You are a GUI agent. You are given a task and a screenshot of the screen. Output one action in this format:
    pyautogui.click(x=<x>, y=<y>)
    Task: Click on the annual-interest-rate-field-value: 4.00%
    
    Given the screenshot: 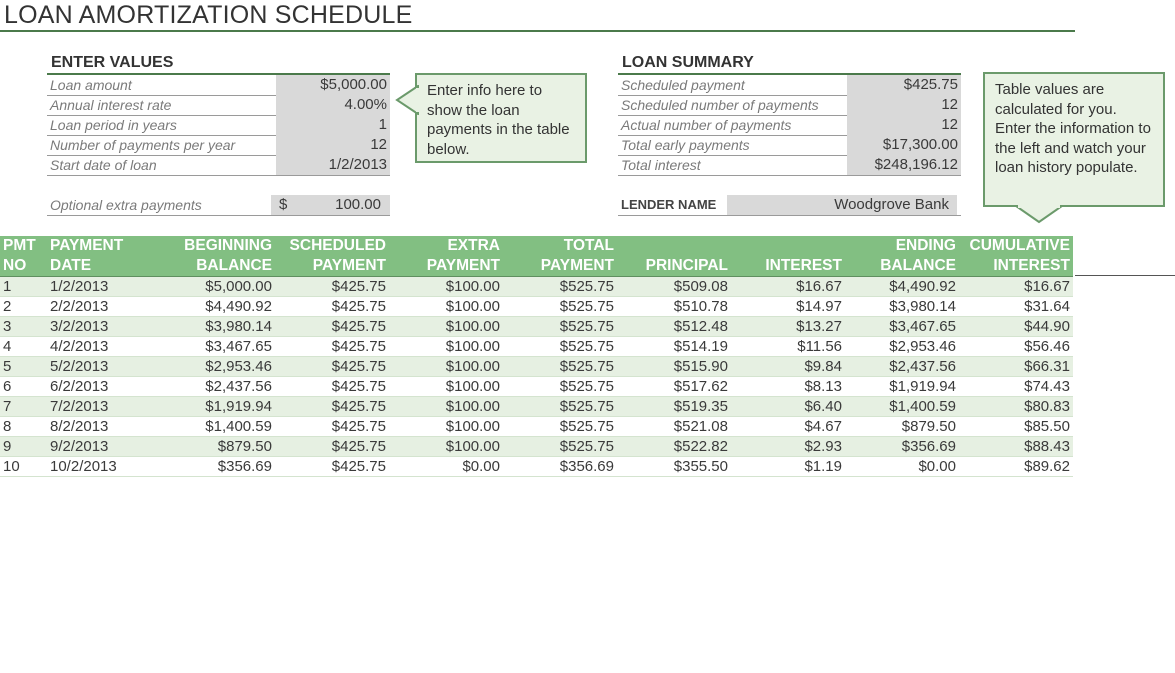 What is the action you would take?
    pyautogui.click(x=333, y=105)
    